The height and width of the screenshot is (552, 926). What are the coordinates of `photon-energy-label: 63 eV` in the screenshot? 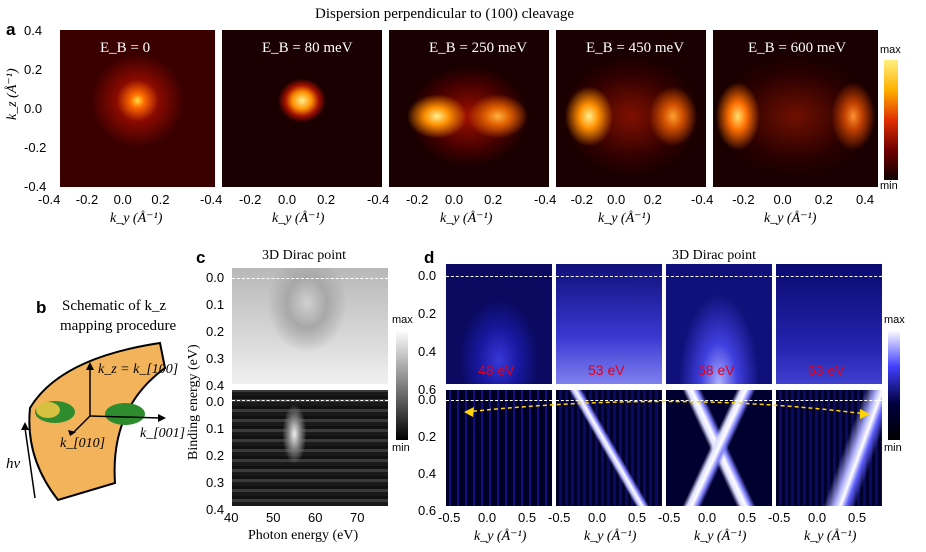 It's located at (826, 370).